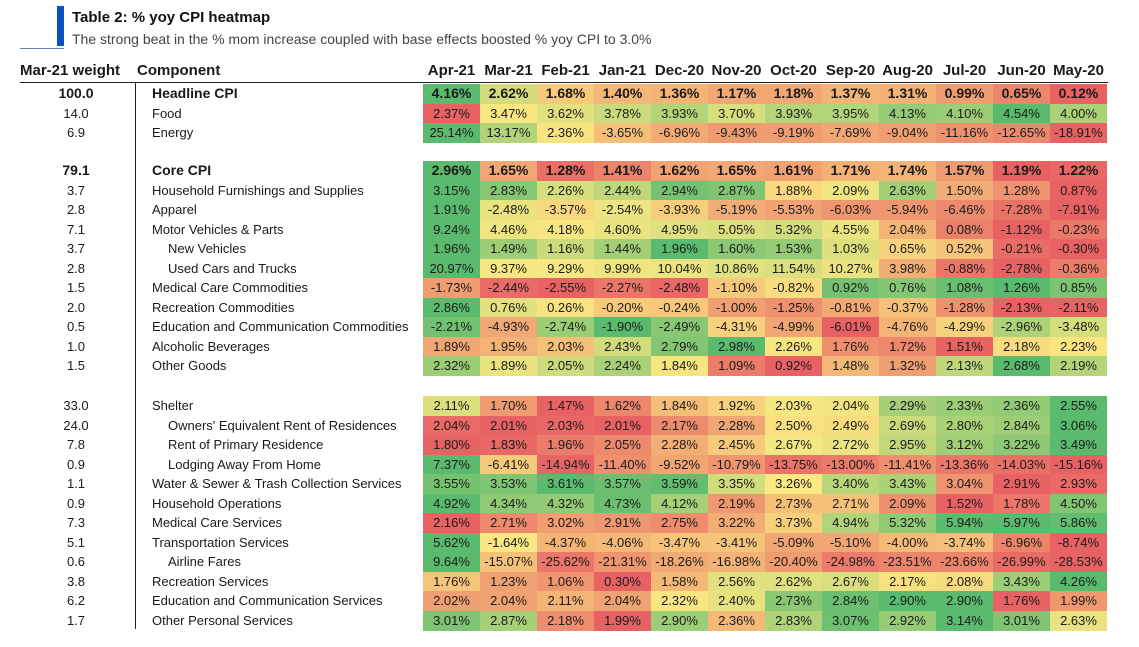 Image resolution: width=1139 pixels, height=647 pixels. Describe the element at coordinates (736, 464) in the screenshot. I see `heatmap-cell: -10.79%` at that location.